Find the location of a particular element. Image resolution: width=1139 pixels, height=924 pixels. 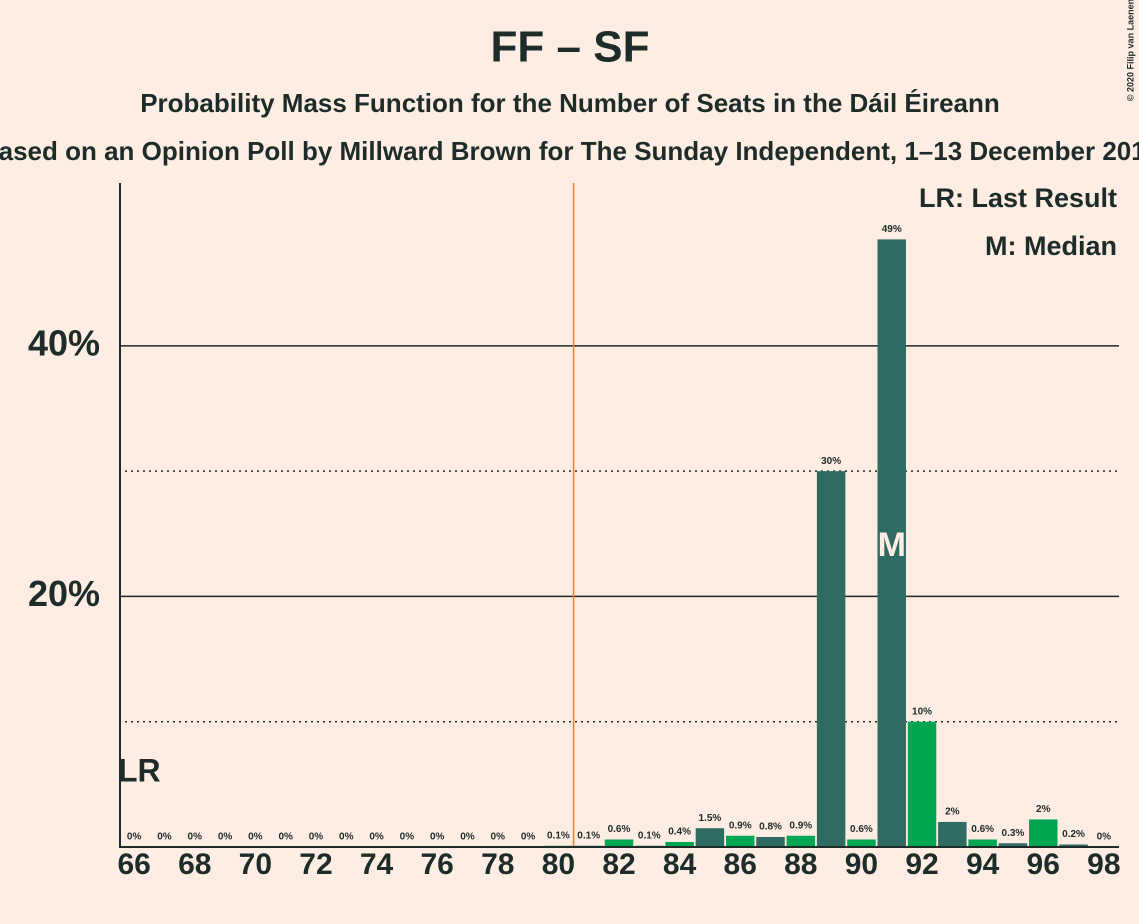

copyright: © 2020 Filip van Laenen is located at coordinates (1130, 50).